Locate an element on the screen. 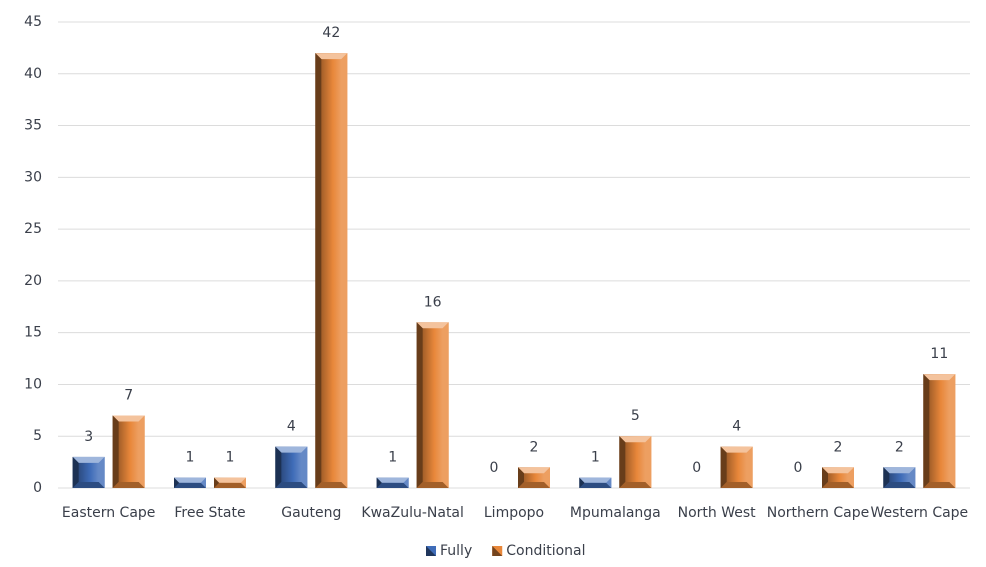 The image size is (986, 567). data-label: 42 is located at coordinates (331, 33).